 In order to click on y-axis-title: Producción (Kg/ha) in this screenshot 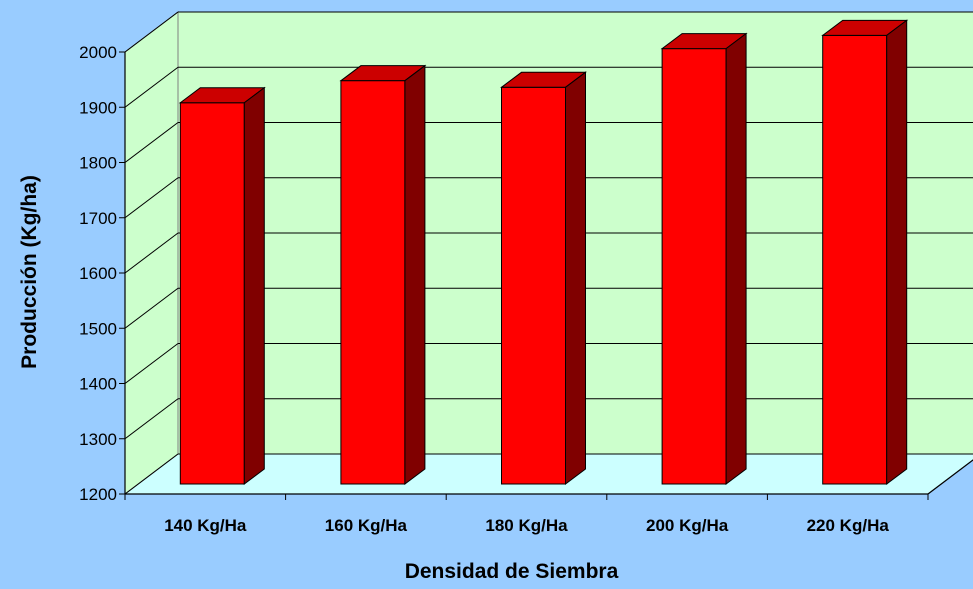, I will do `click(29, 272)`.